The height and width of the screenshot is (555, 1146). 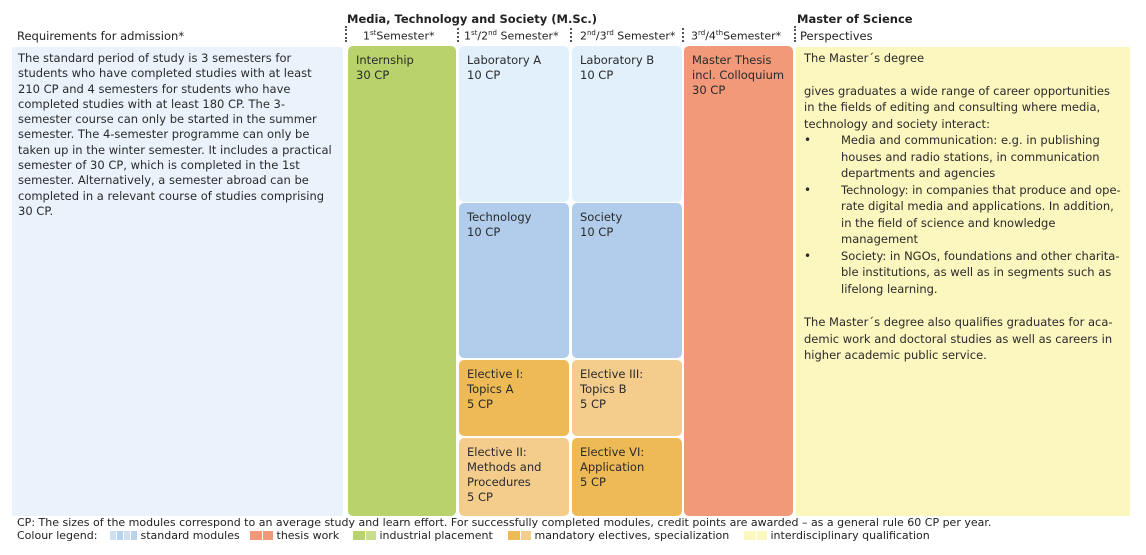 I want to click on semester-3-4-label: 3rd/4thSemester*, so click(x=736, y=36).